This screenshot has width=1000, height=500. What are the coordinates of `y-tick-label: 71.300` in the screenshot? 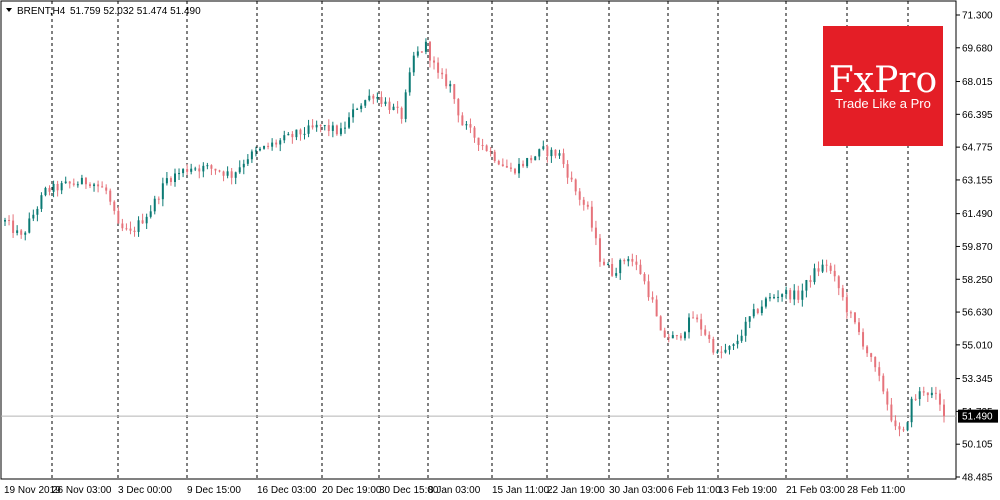 It's located at (977, 16).